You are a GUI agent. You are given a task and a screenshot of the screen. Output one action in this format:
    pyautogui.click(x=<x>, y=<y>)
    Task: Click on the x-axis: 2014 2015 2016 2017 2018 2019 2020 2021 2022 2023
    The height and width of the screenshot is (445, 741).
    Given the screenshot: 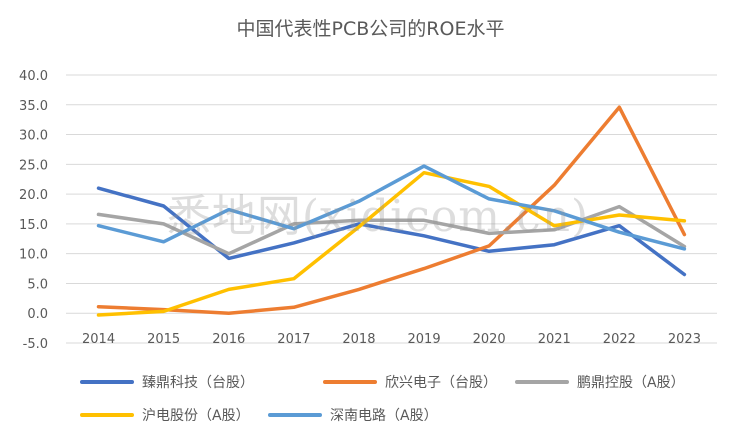 What is the action you would take?
    pyautogui.click(x=391, y=339)
    